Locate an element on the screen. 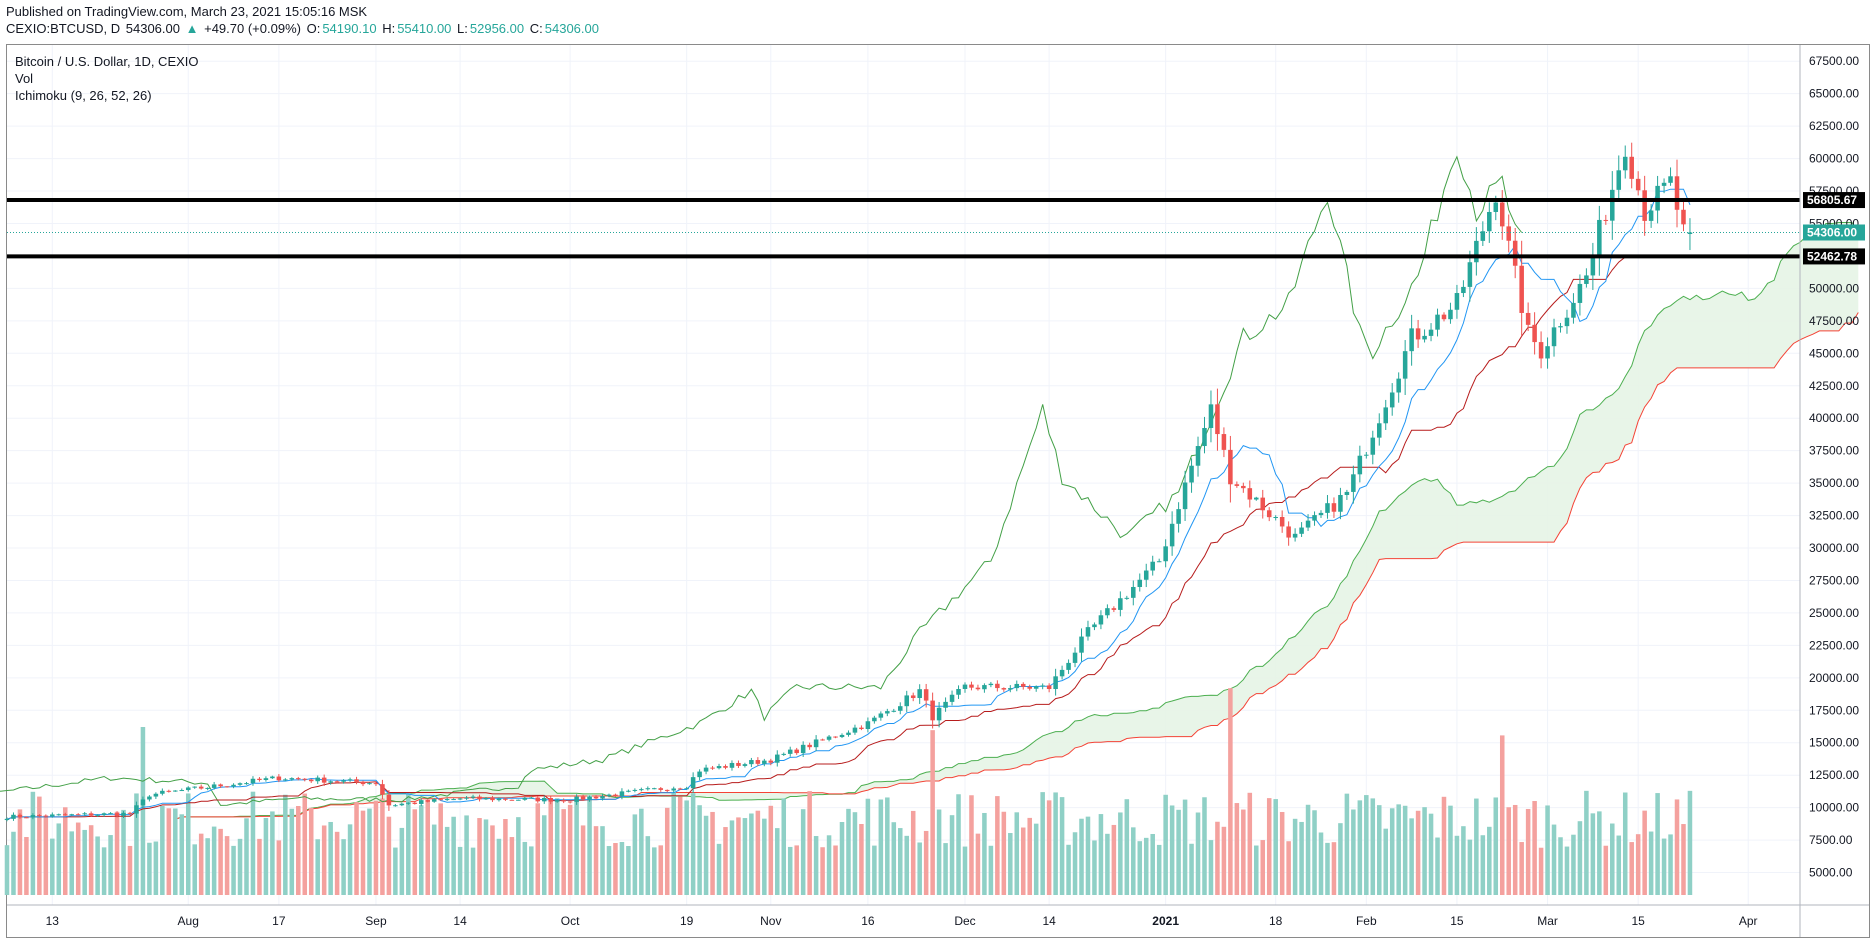 The height and width of the screenshot is (942, 1876). x-tick-label: 2021 is located at coordinates (1165, 921).